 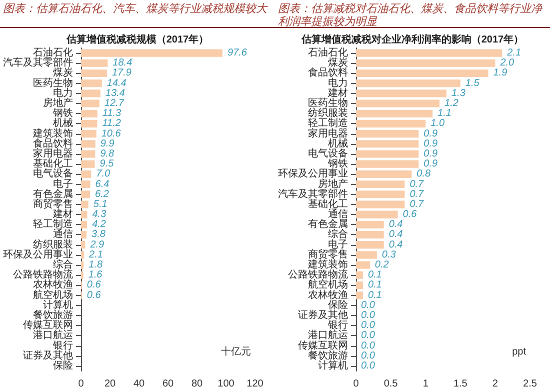 What do you see at coordinates (53, 244) in the screenshot?
I see `y-tick-label: 纺织服装` at bounding box center [53, 244].